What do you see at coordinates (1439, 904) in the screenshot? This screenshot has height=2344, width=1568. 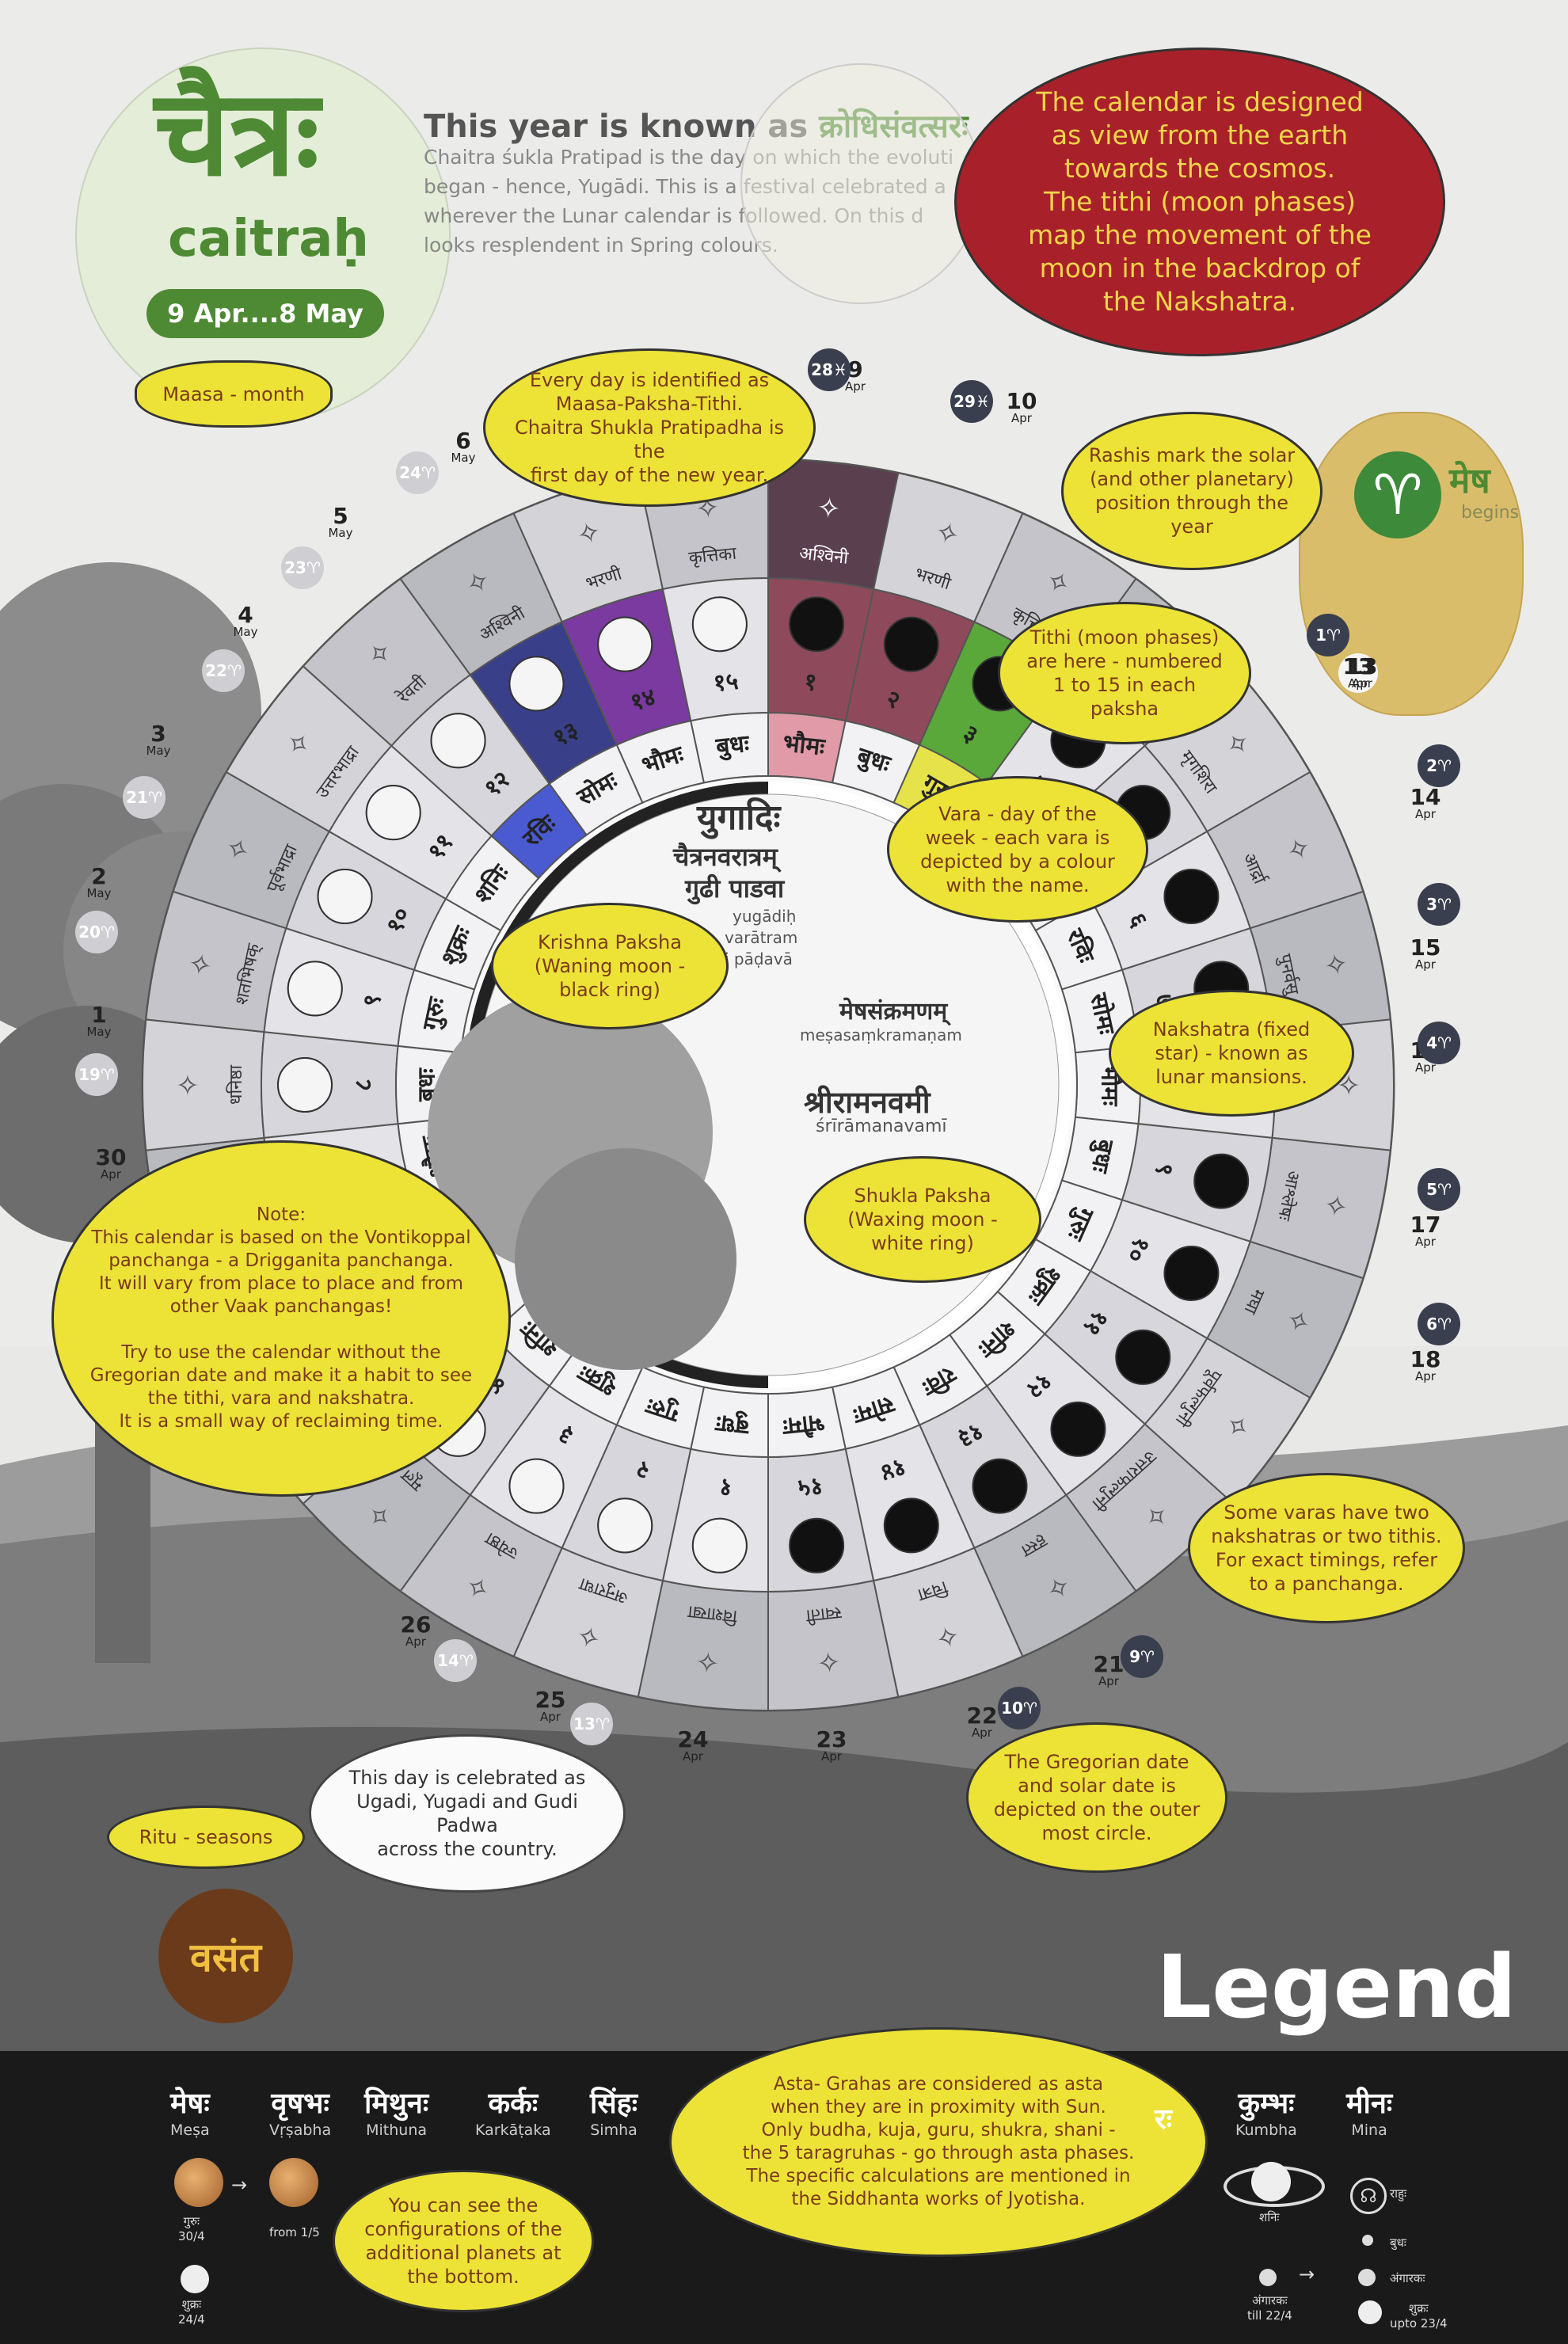 I see `solar-date: 3♈` at bounding box center [1439, 904].